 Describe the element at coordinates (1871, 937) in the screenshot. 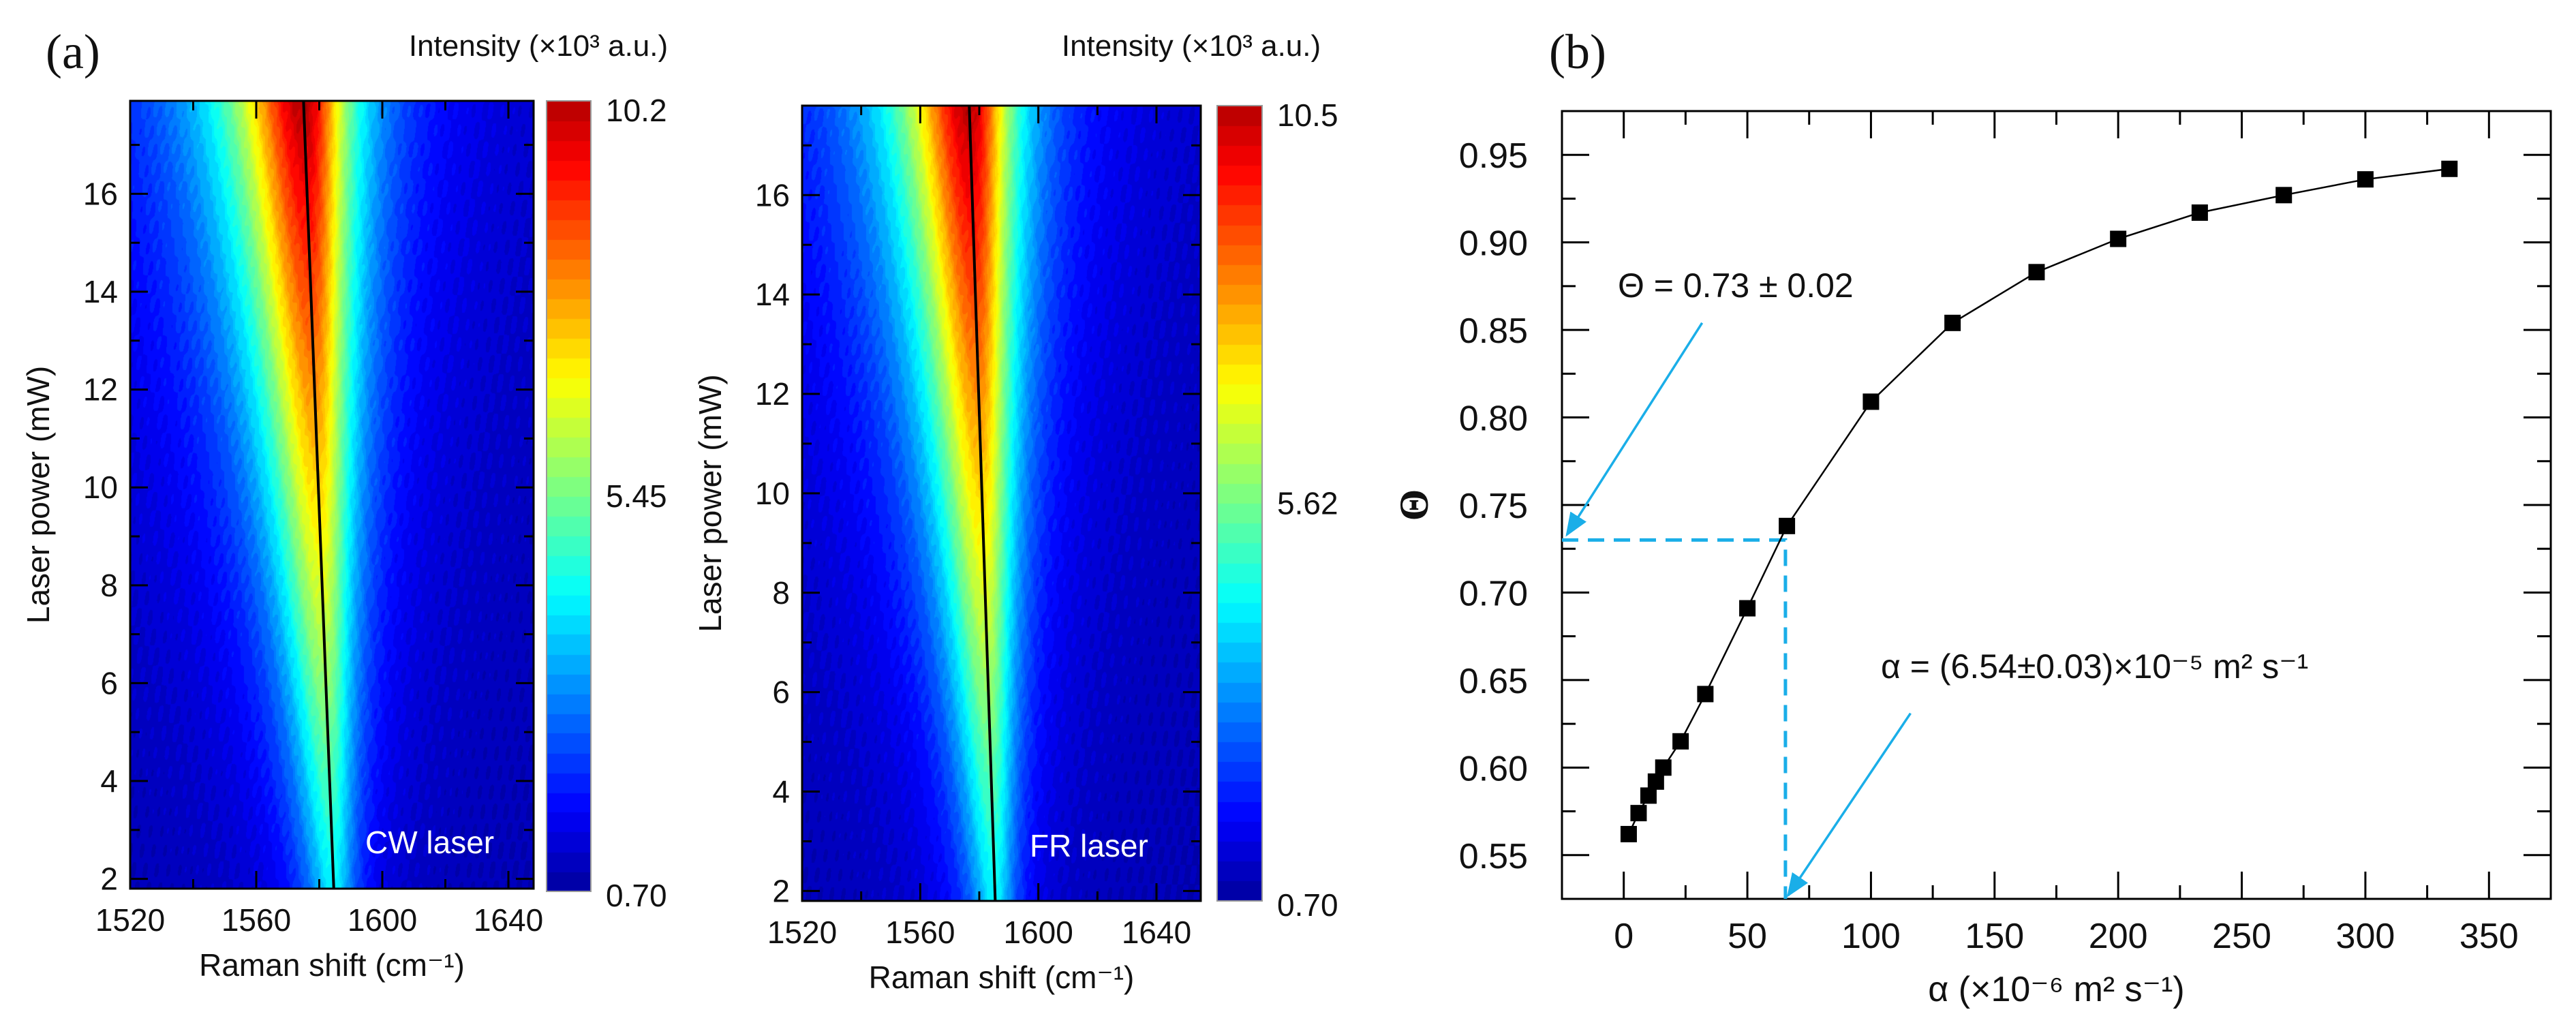

I see `x-tick-label: 100` at that location.